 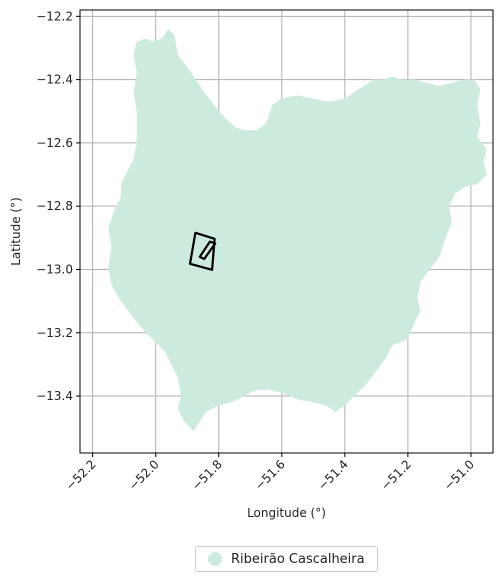 I want to click on y-axis-title: Latitude (°), so click(x=16, y=231).